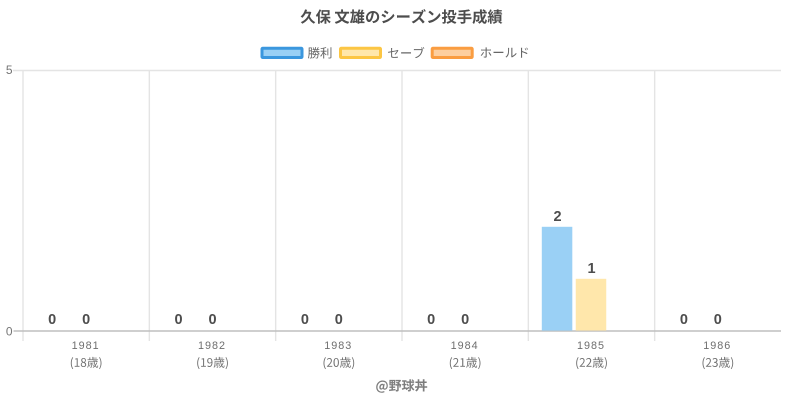 This screenshot has height=405, width=800. What do you see at coordinates (717, 346) in the screenshot?
I see `svg-text: 1986` at bounding box center [717, 346].